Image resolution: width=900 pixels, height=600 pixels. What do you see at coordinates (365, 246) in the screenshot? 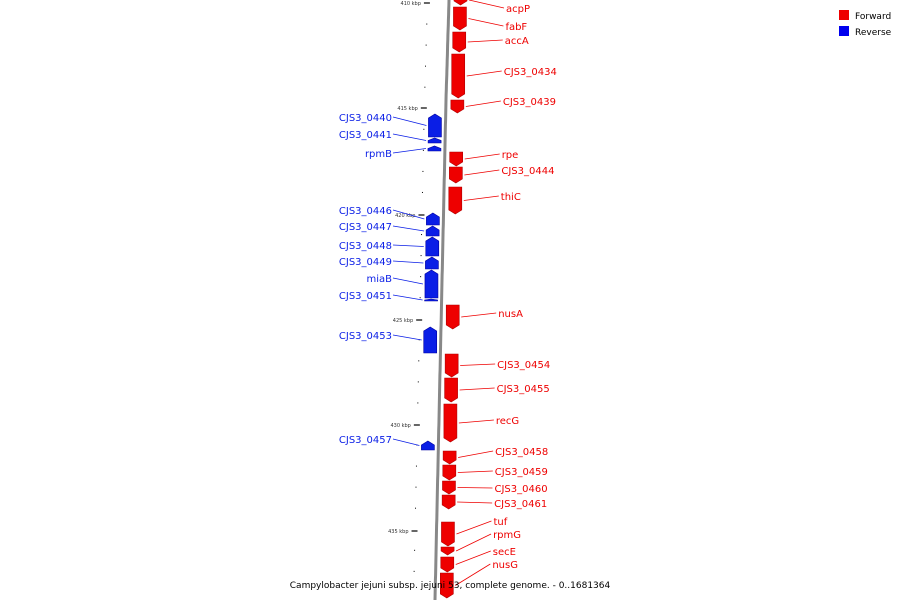
I see `reverse-gene-label: CJS3_0448` at bounding box center [365, 246].